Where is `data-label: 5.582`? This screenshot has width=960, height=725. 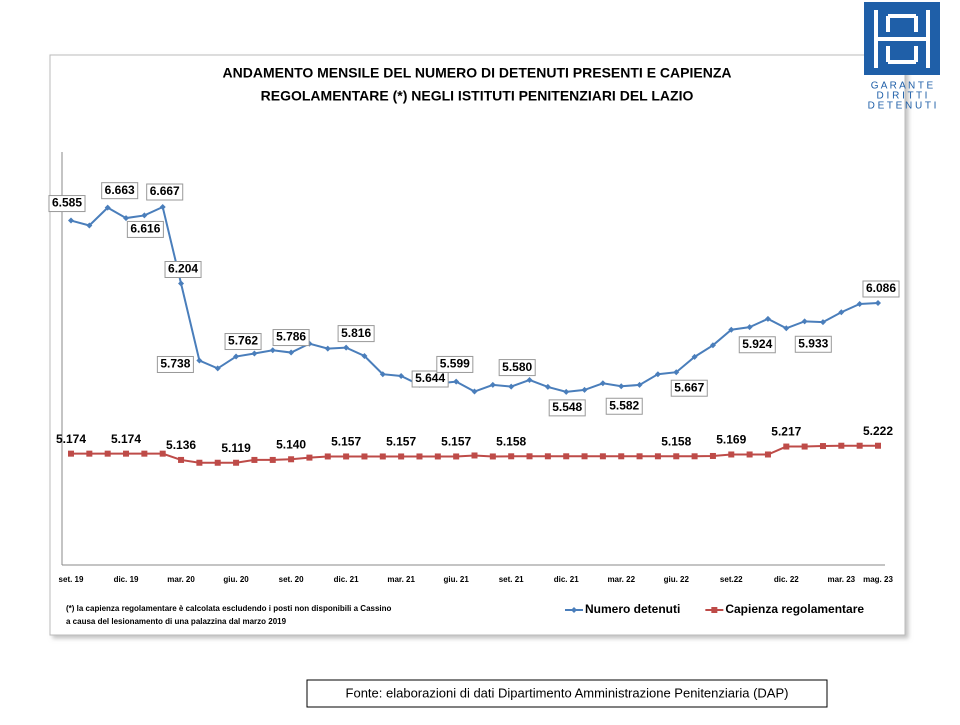
data-label: 5.582 is located at coordinates (624, 405).